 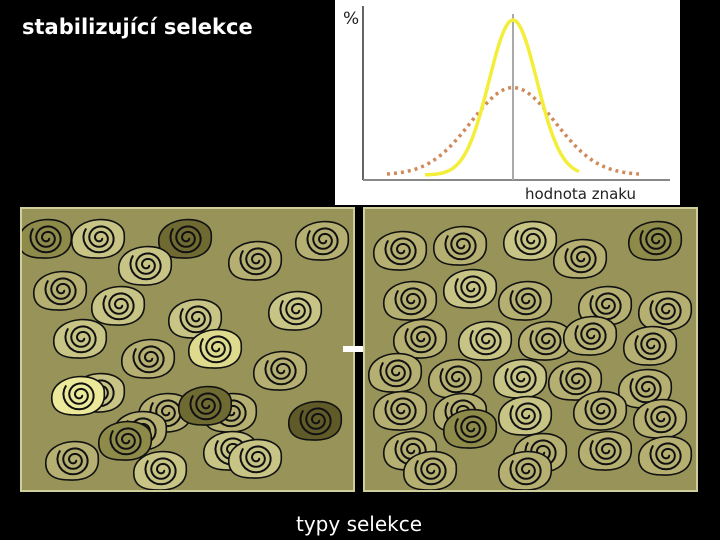 I want to click on curve-wide-distribution, so click(x=513, y=130).